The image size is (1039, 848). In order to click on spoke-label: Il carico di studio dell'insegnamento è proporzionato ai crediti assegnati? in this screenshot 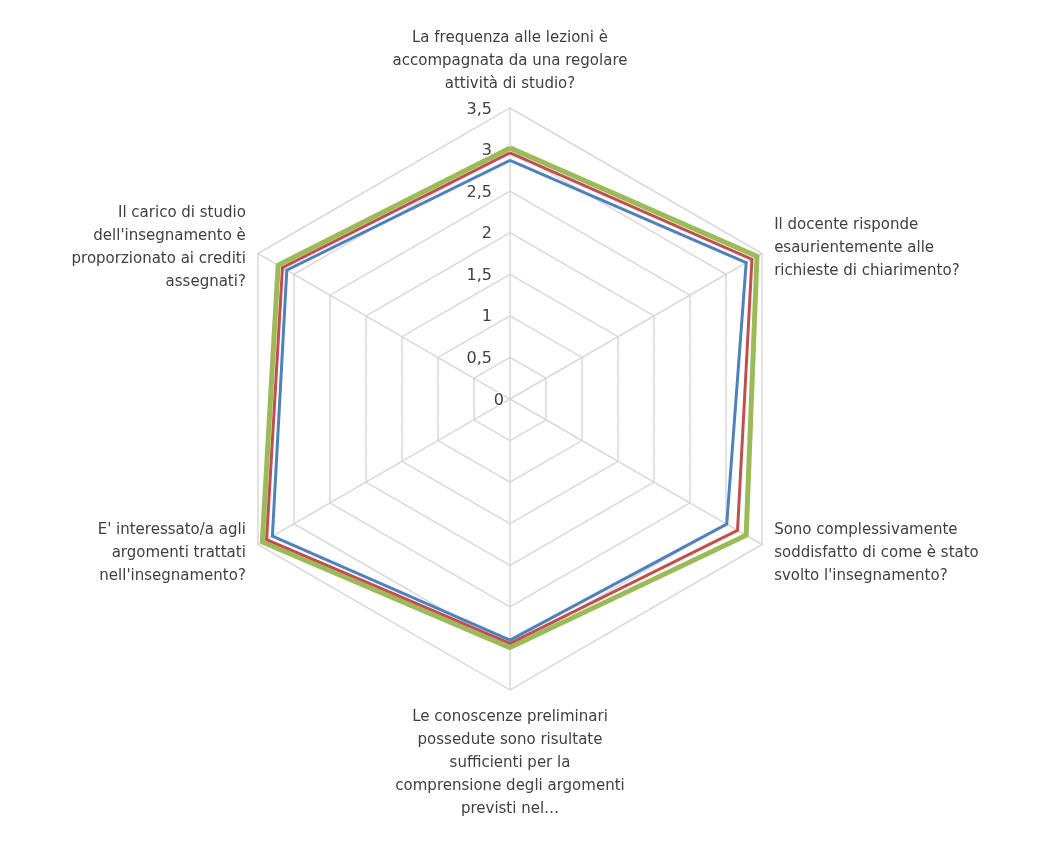, I will do `click(158, 246)`.